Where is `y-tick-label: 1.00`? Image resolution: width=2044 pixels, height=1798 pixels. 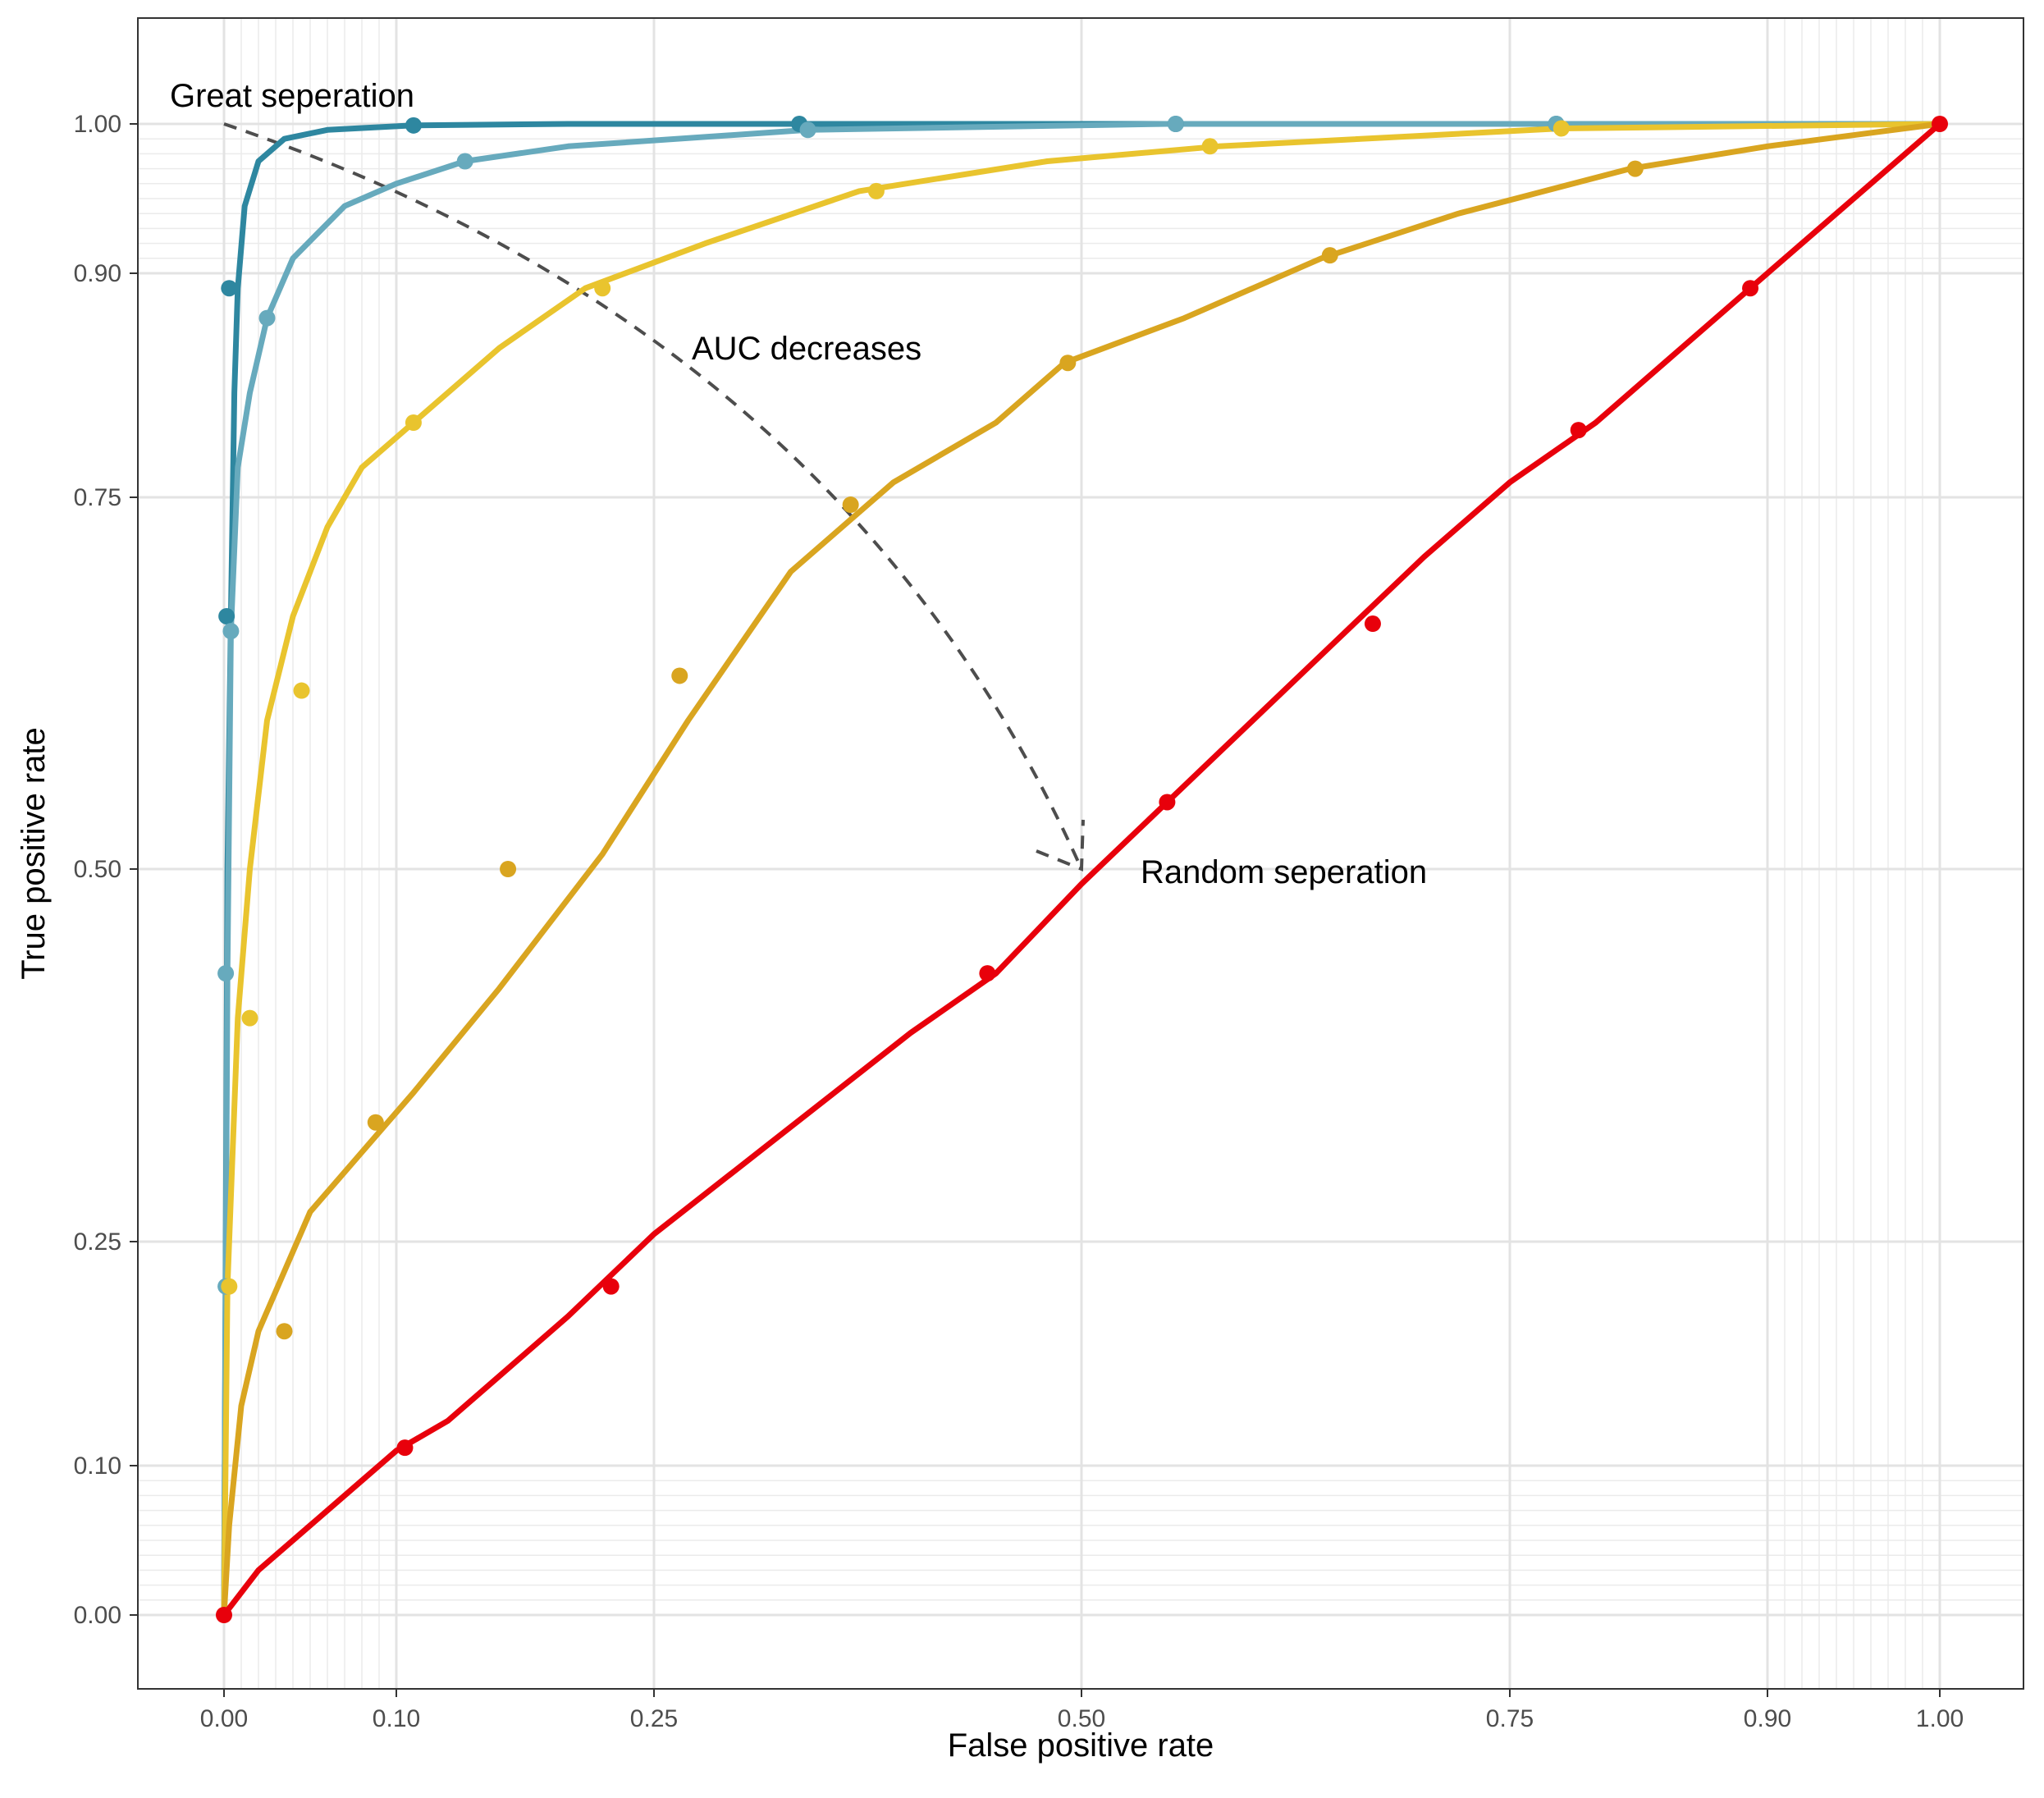
y-tick-label: 1.00 is located at coordinates (97, 124).